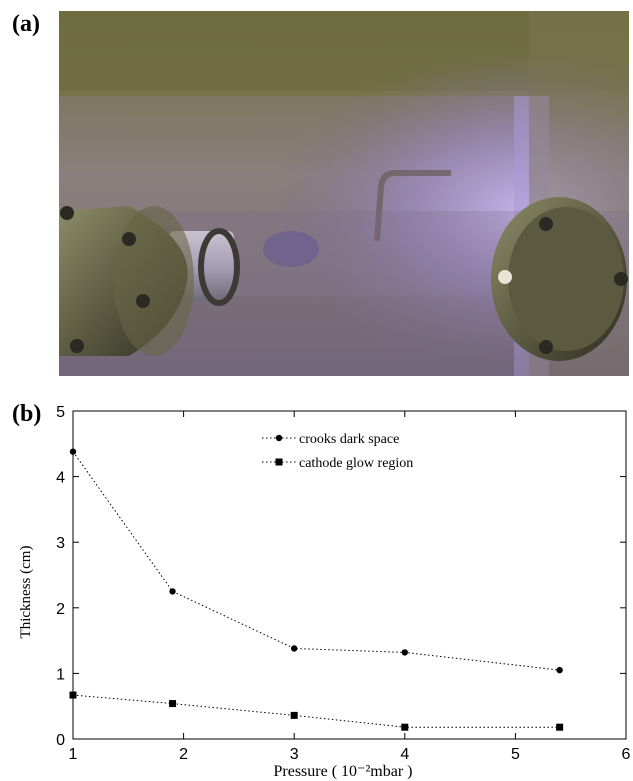 This screenshot has height=781, width=633. Describe the element at coordinates (343, 771) in the screenshot. I see `x-axis-label: Pressure ( 10⁻²mbar )` at that location.